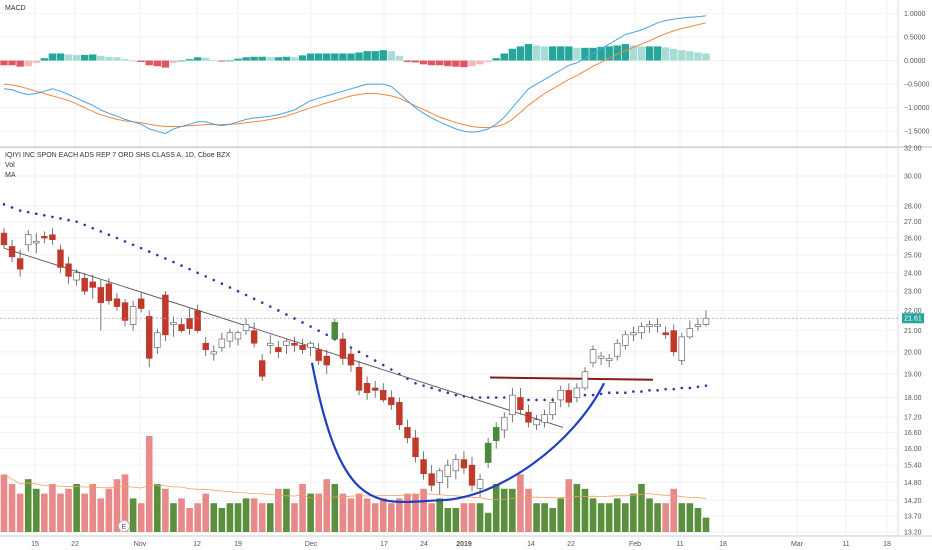  I want to click on x-tick-label: 12, so click(197, 544).